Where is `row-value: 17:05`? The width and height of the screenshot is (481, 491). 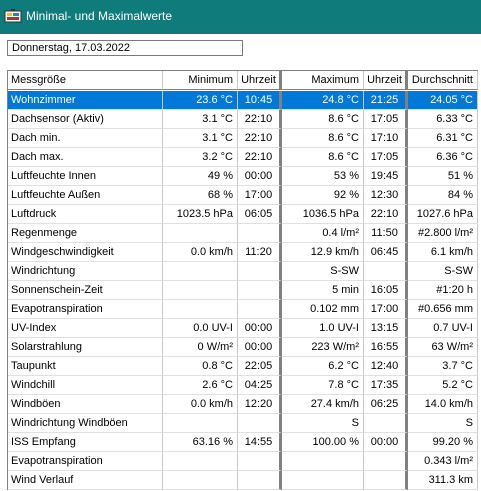
row-value: 17:05 is located at coordinates (386, 157).